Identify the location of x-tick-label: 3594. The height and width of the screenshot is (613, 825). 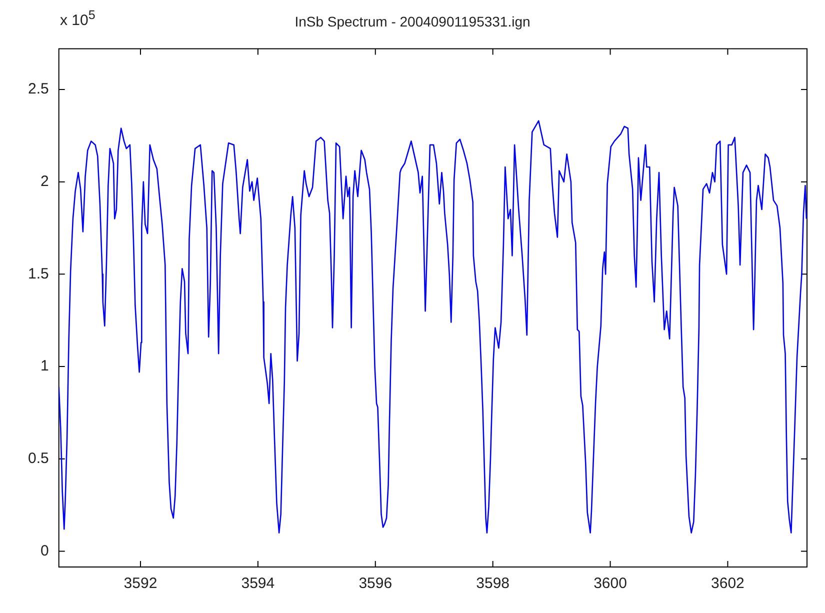
(258, 583).